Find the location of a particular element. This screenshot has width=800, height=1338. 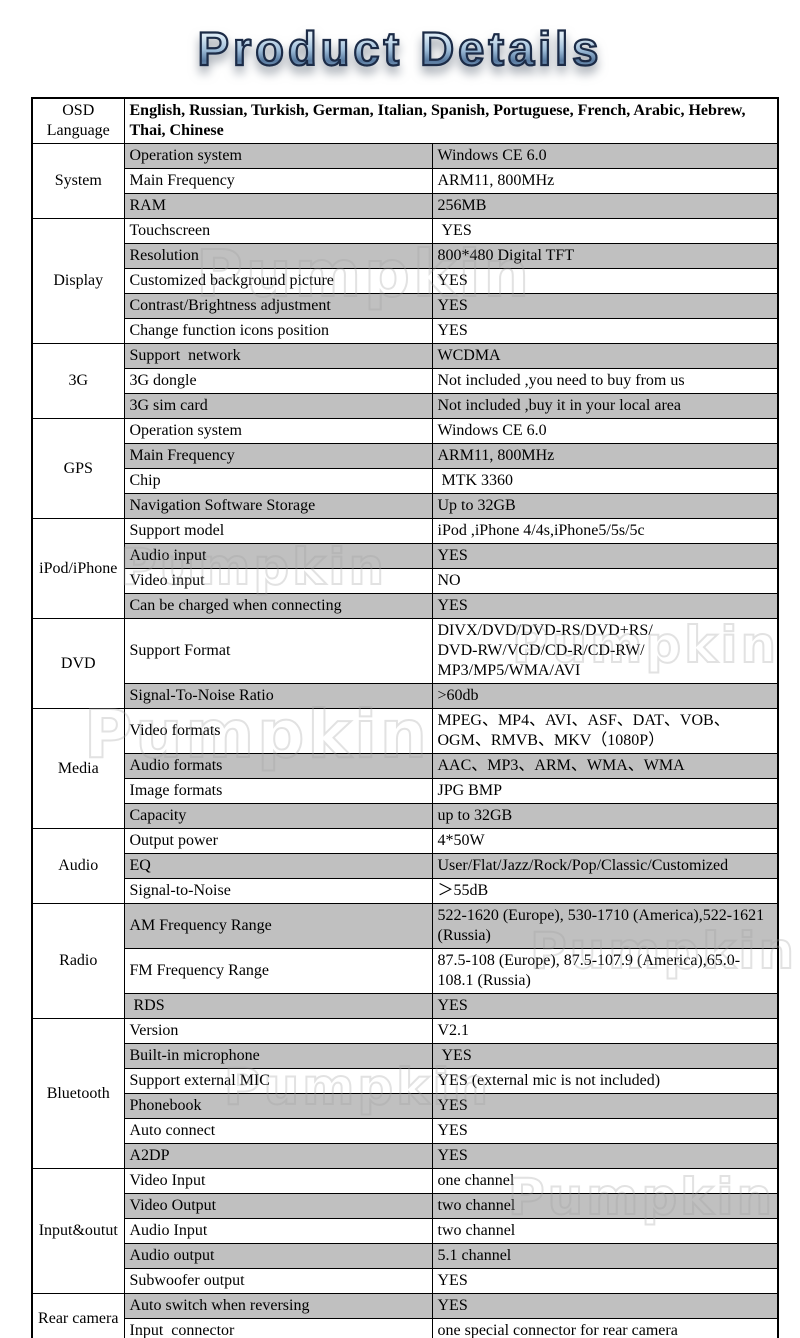

table-row: Phonebook YES is located at coordinates (405, 1106).